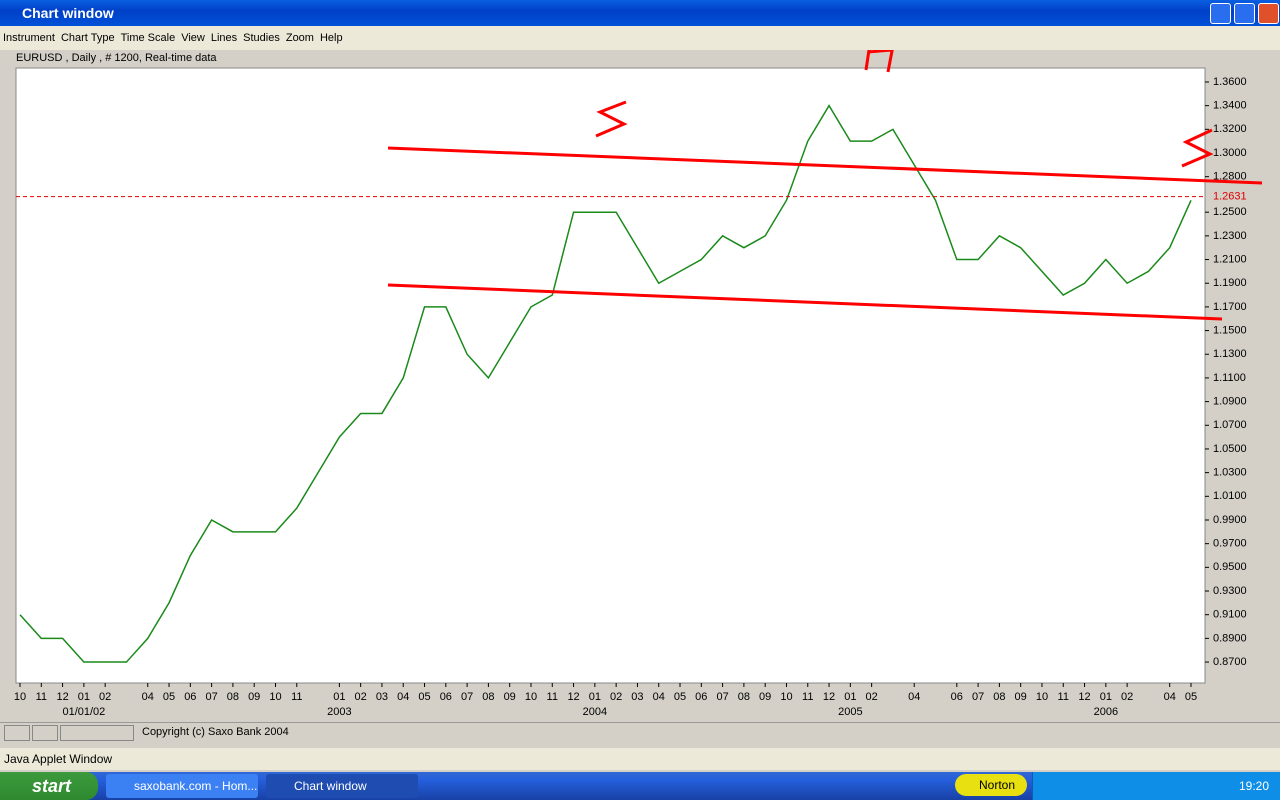 This screenshot has width=1280, height=800. I want to click on scroll-strip: Copyright (c) Saxo Bank 2004, so click(640, 732).